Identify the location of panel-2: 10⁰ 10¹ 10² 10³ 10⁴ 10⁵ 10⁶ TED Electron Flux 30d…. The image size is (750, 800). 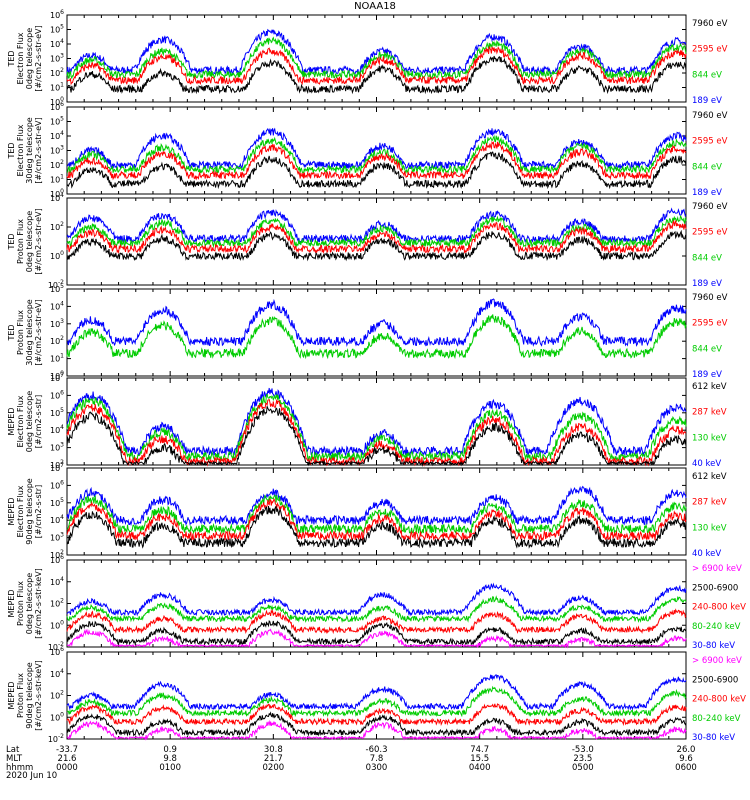
(367, 150).